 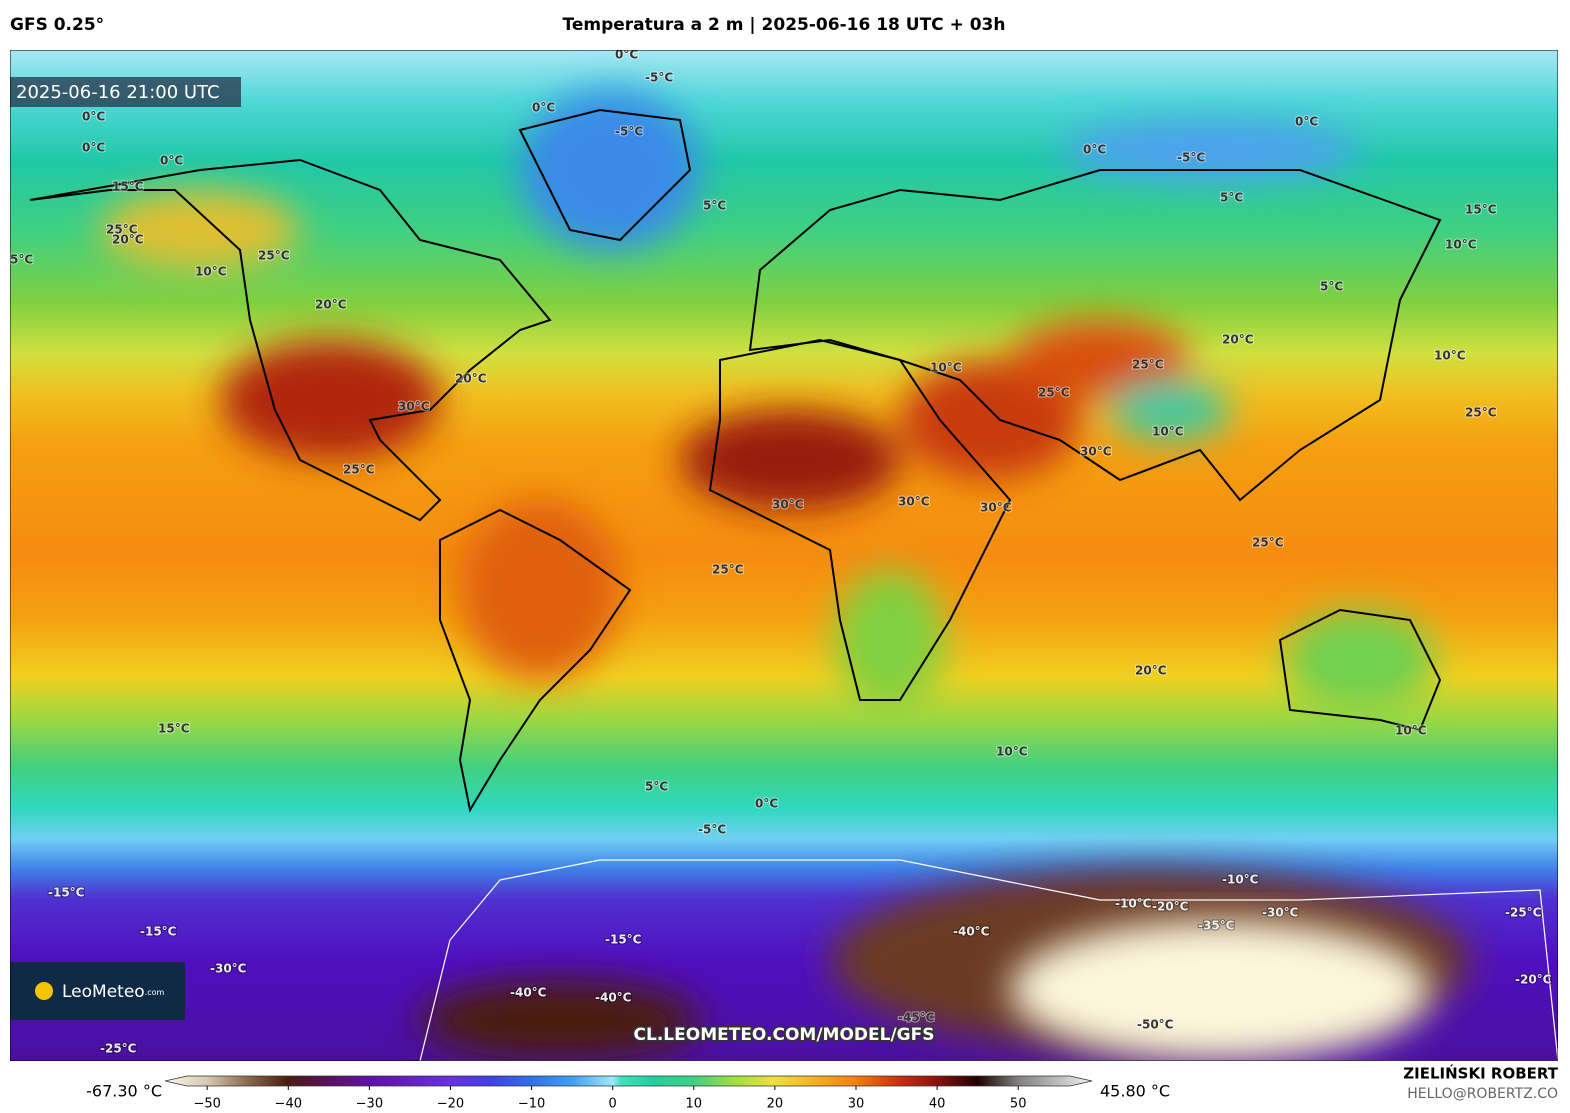 I want to click on logo-text: LeoMeteo.com, so click(x=113, y=992).